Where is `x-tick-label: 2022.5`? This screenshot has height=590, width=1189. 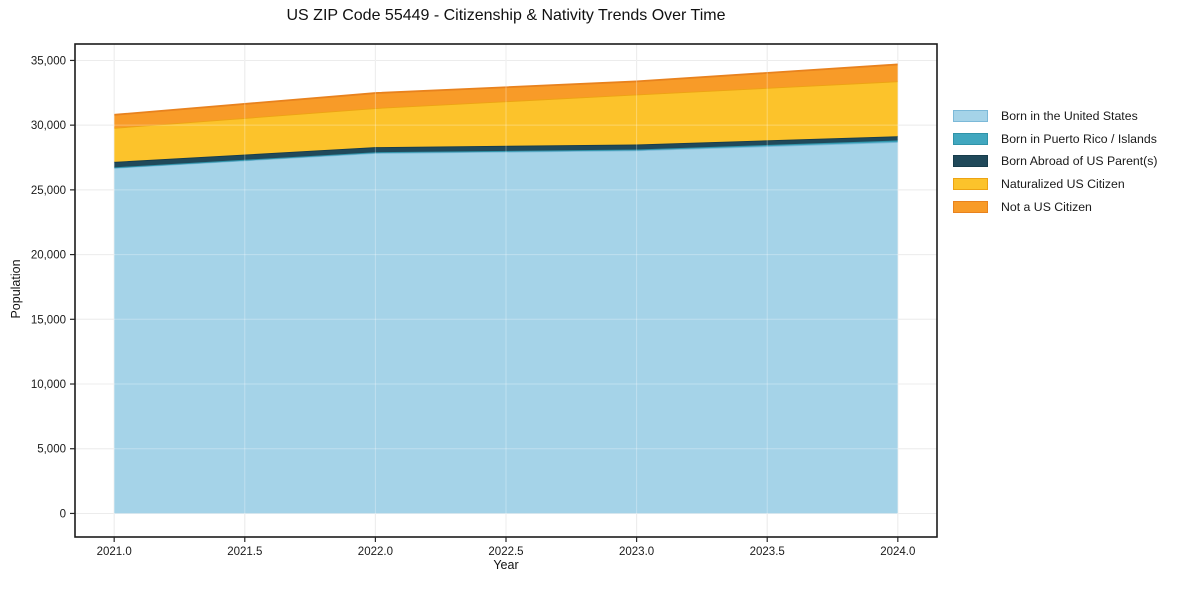 x-tick-label: 2022.5 is located at coordinates (505, 552).